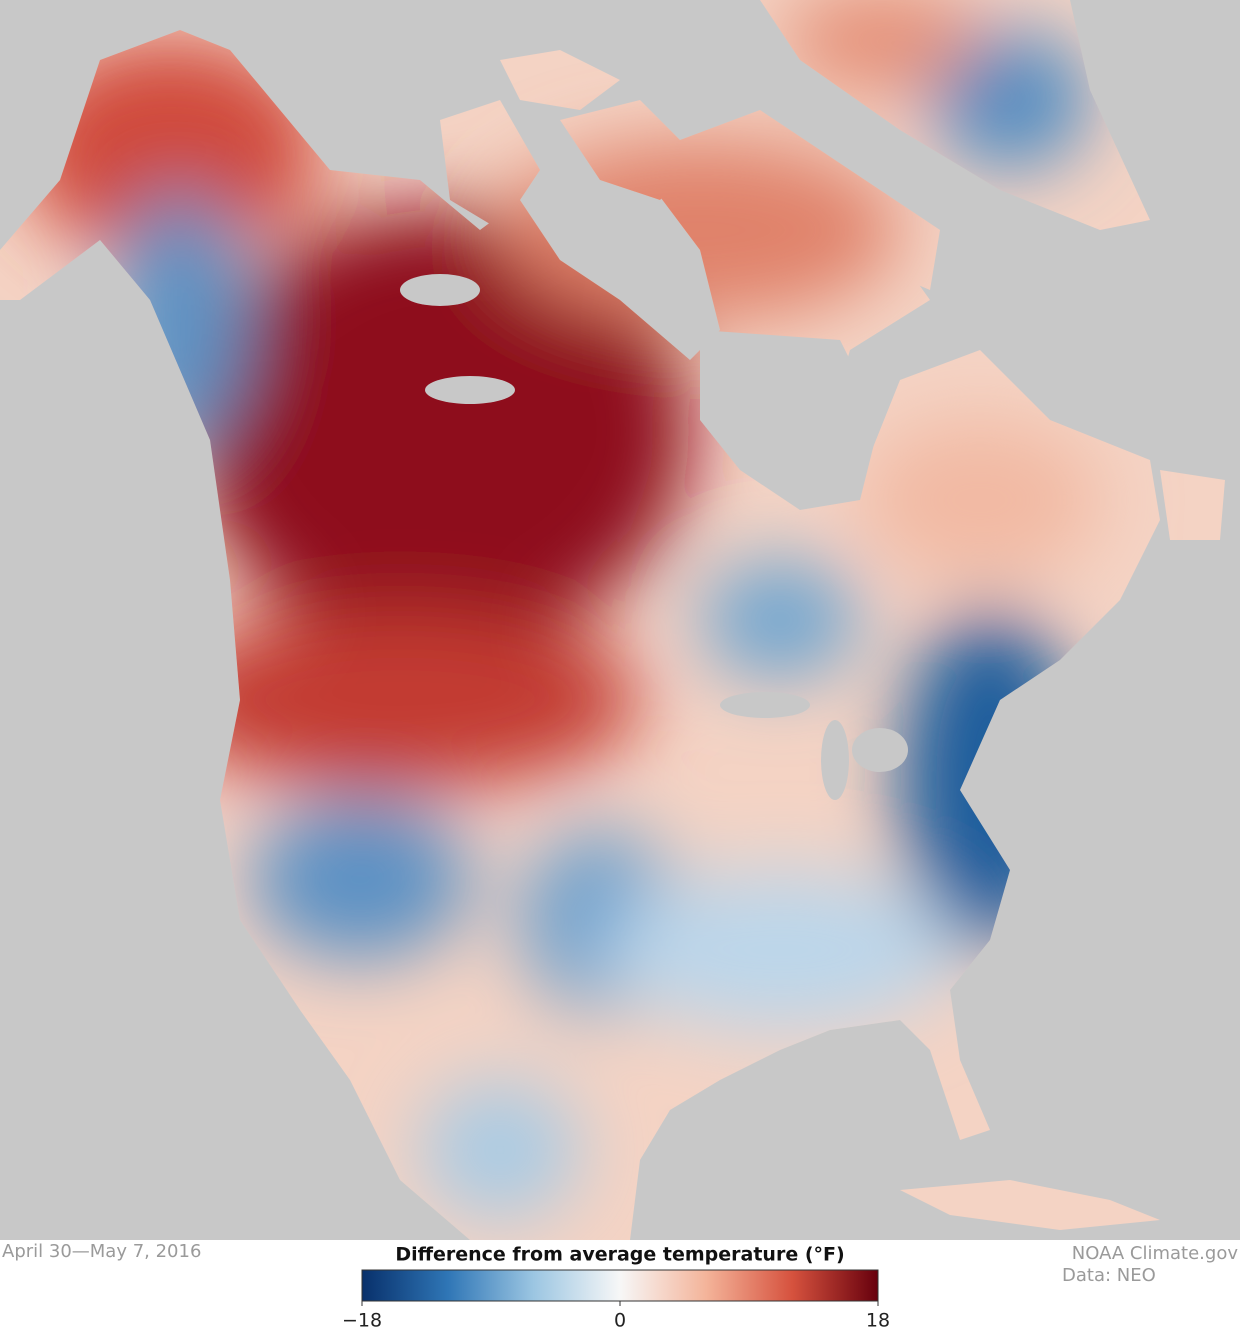 The image size is (1240, 1338). Describe the element at coordinates (620, 1321) in the screenshot. I see `tick-label: 0` at that location.